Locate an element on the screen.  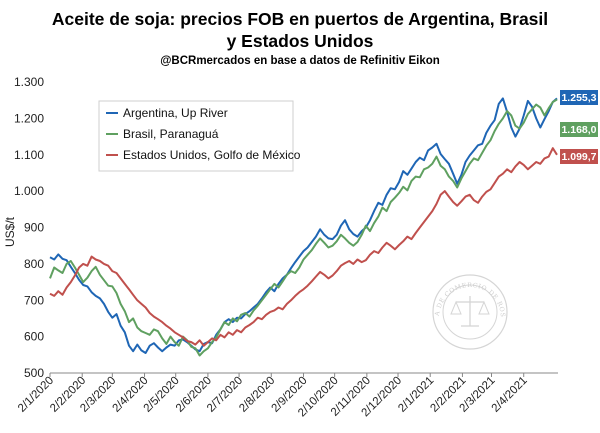
y-axis-label: US$/t is located at coordinates (10, 231).